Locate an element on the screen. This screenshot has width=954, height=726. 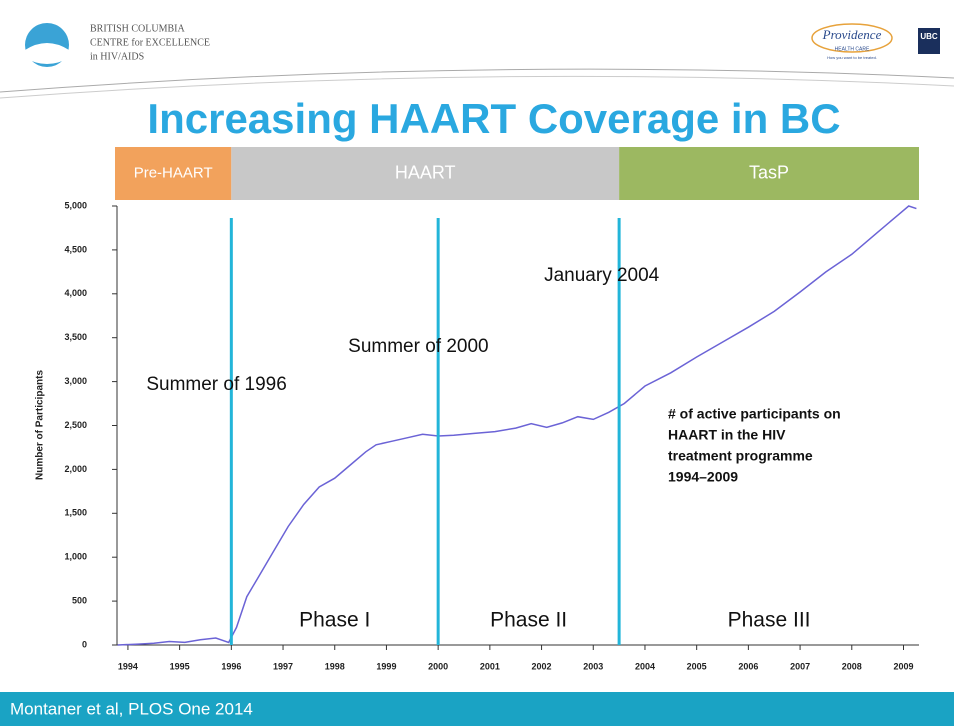
partner-swoosh is located at coordinates (852, 38).